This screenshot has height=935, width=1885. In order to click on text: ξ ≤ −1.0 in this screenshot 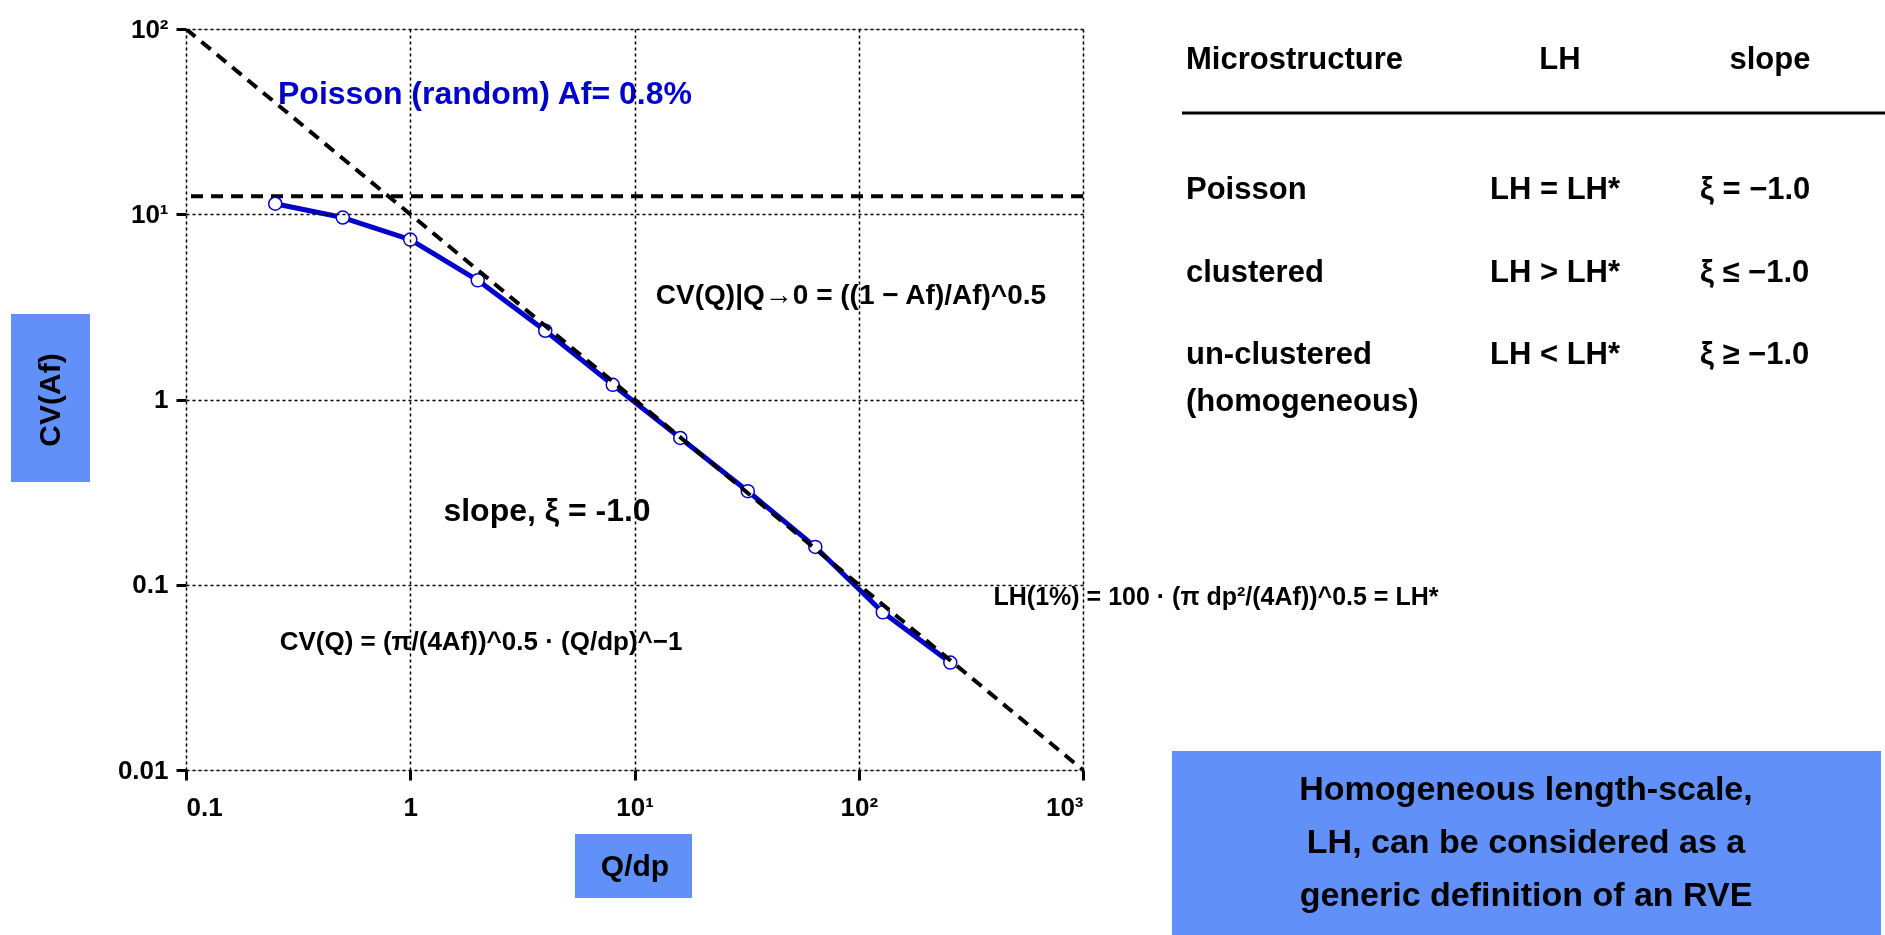, I will do `click(1755, 271)`.